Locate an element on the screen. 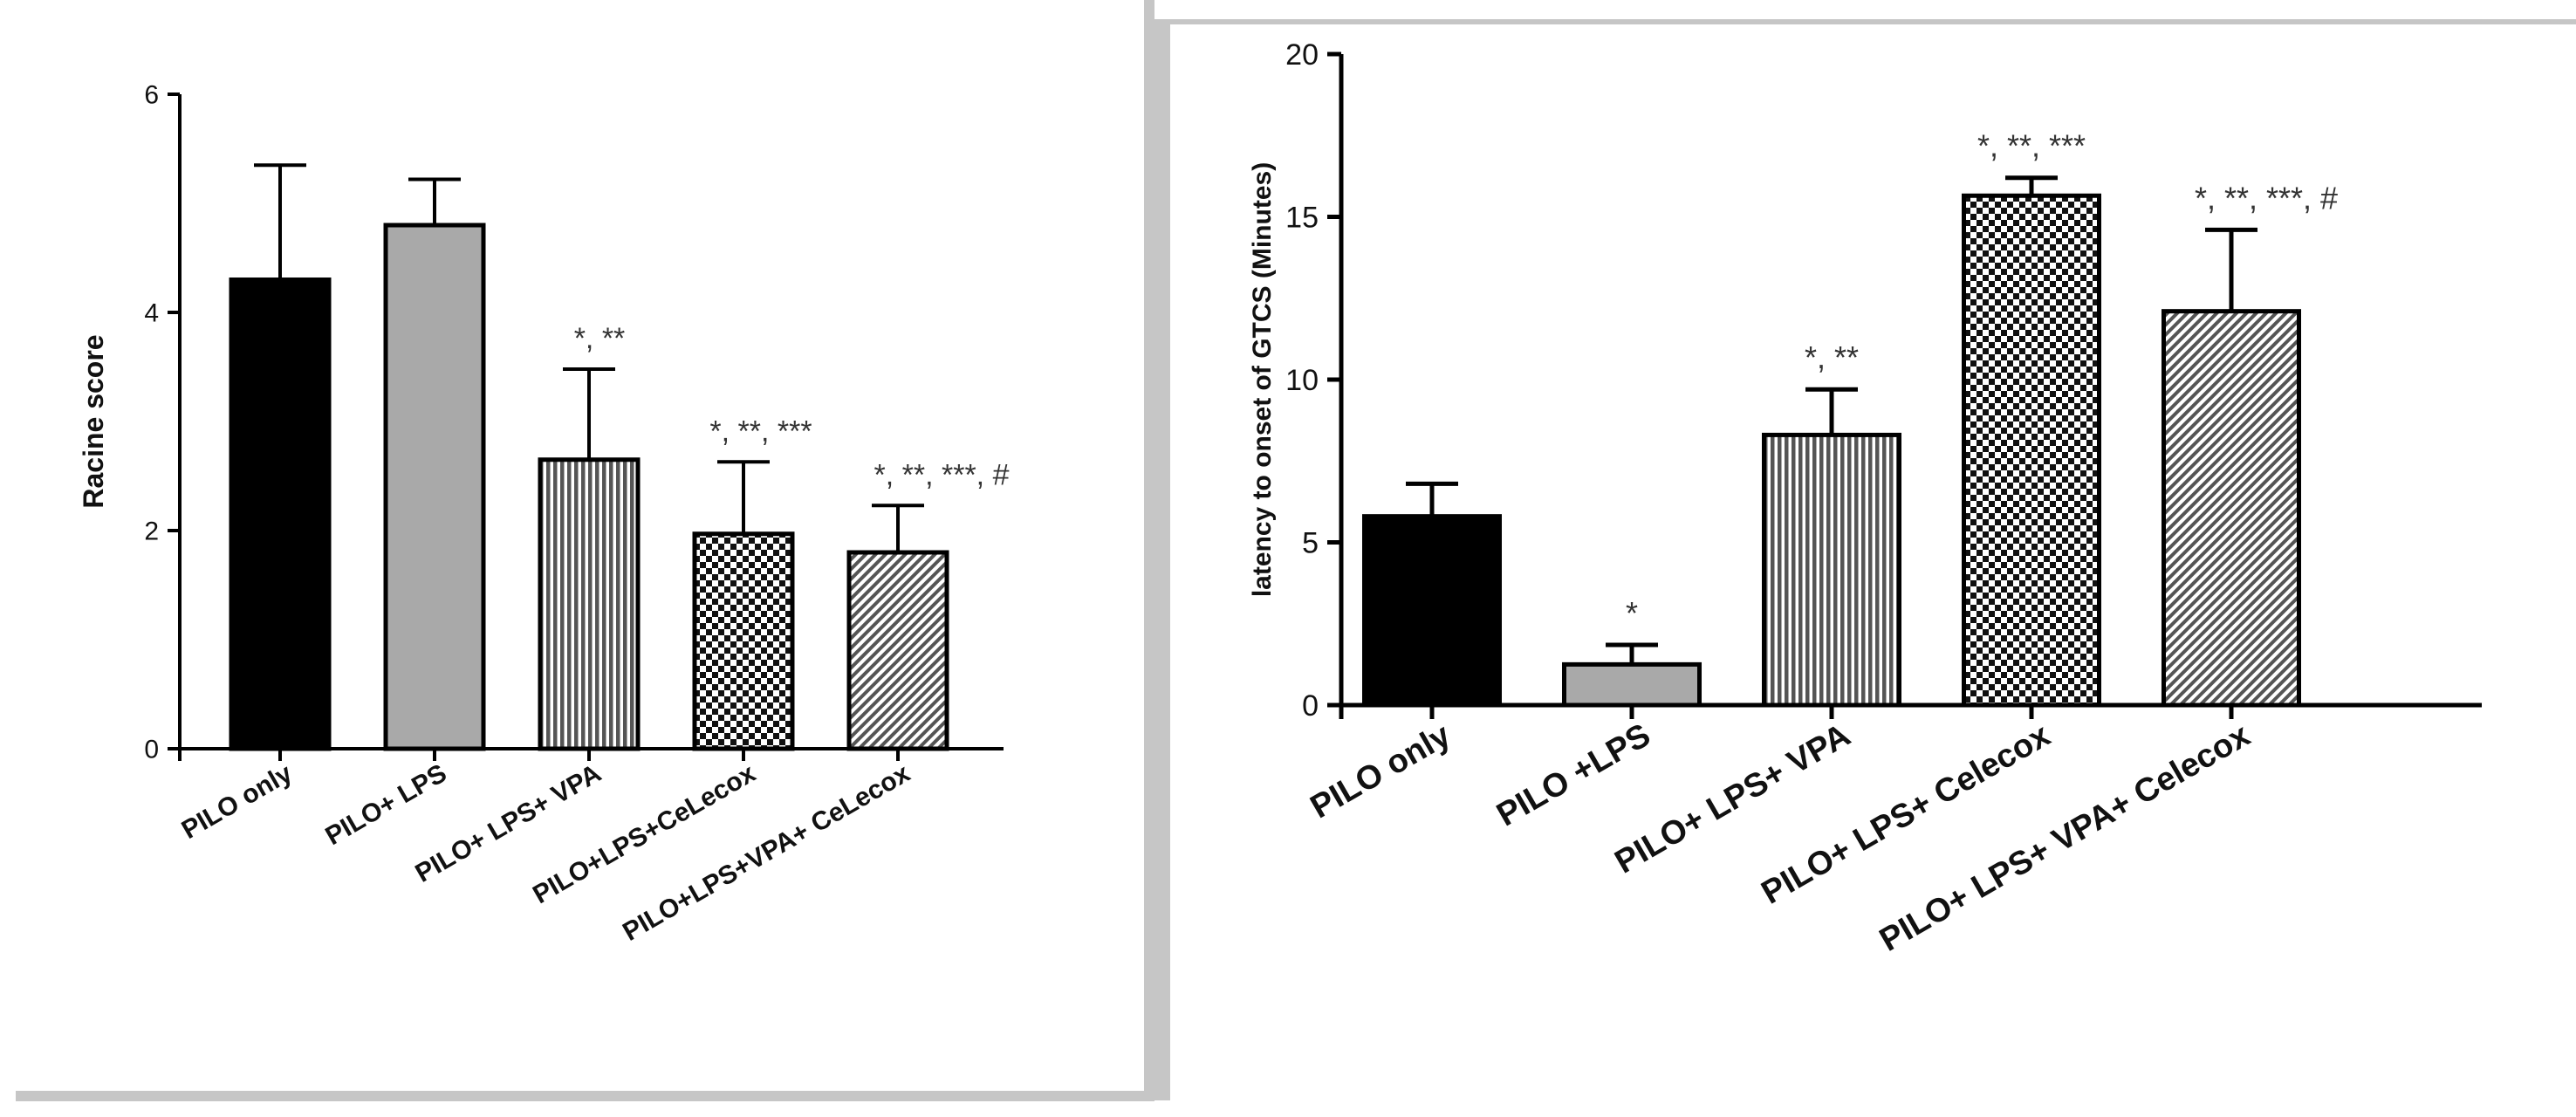  y-axis-title: latency to onset of GTCS (Minutes) is located at coordinates (1262, 379).